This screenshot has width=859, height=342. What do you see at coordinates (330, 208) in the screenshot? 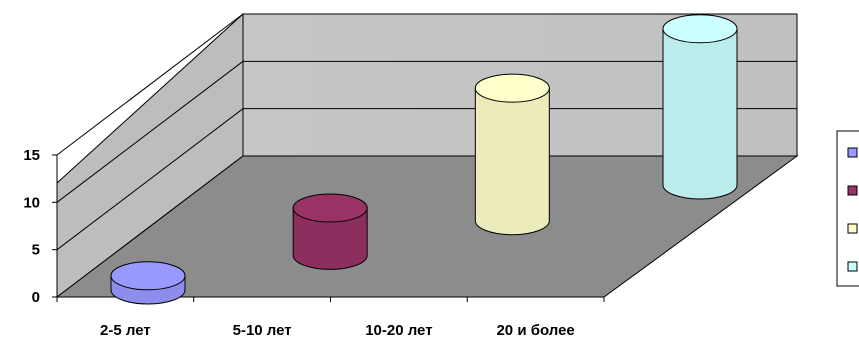
I see `bar-2-top` at bounding box center [330, 208].